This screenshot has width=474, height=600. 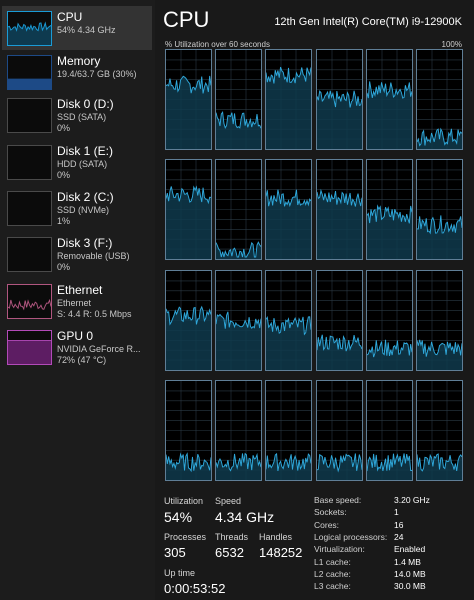 What do you see at coordinates (276, 537) in the screenshot?
I see `handles-label: Handles` at bounding box center [276, 537].